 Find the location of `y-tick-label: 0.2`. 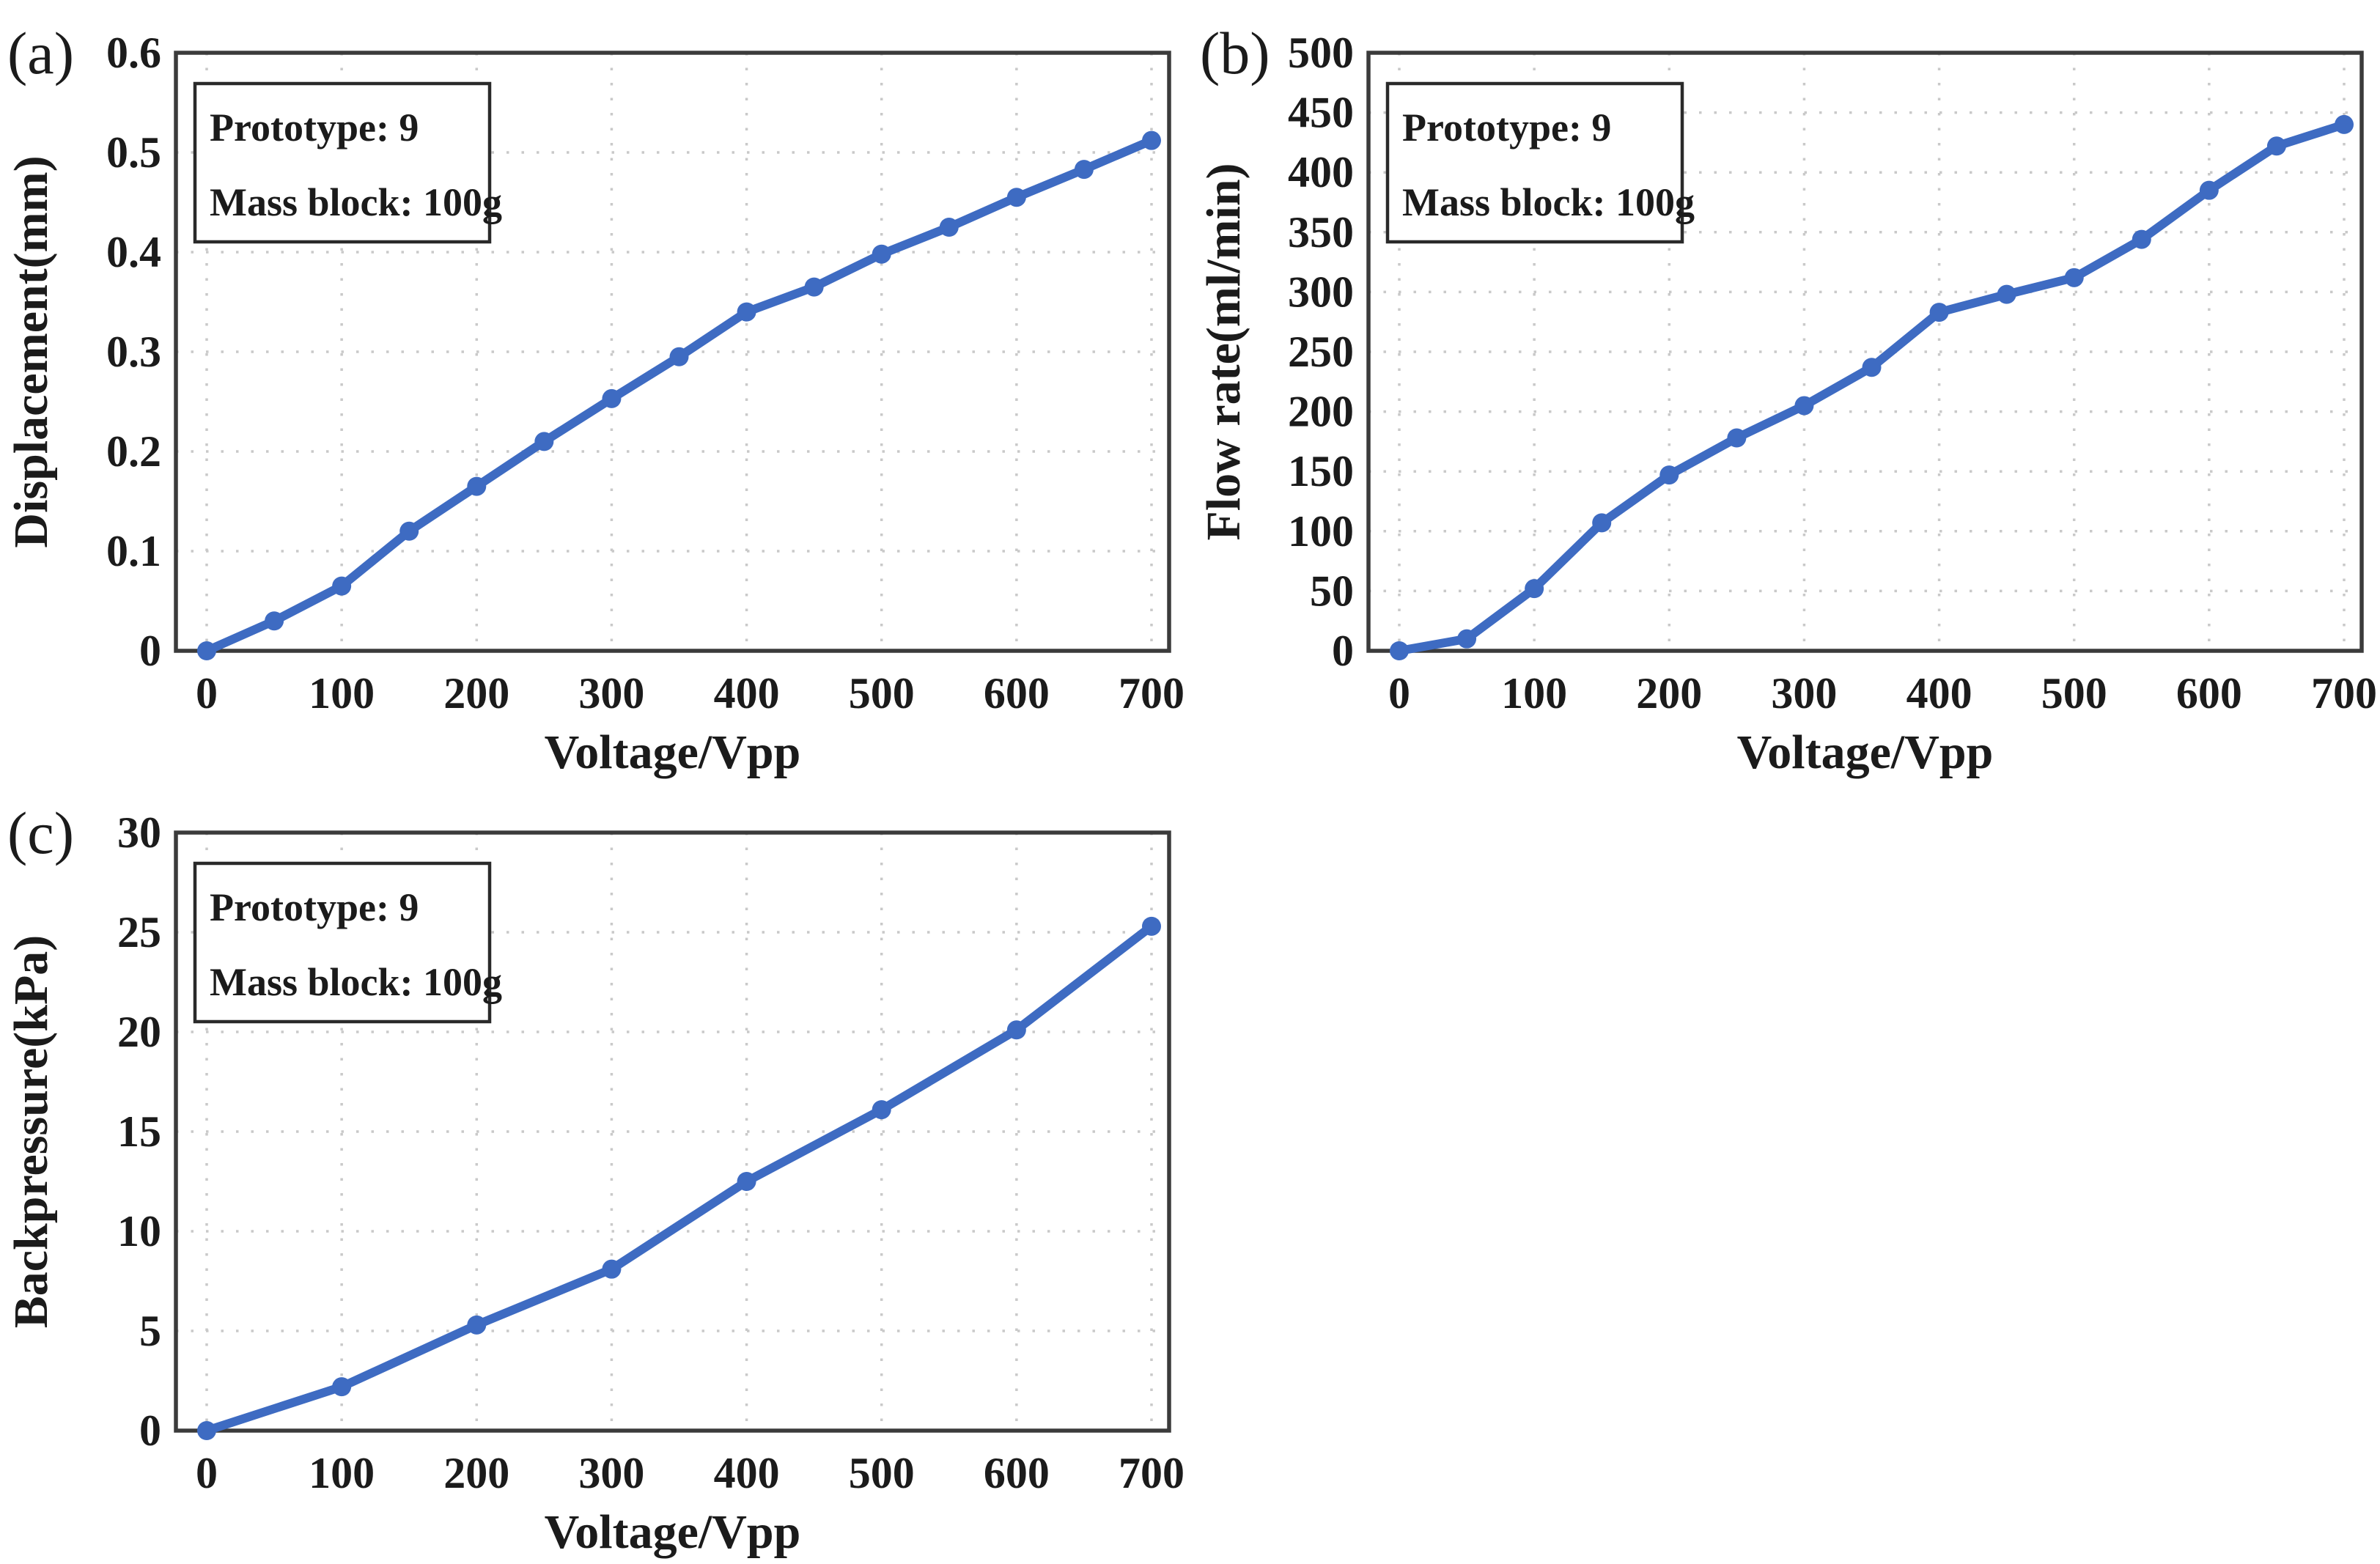

y-tick-label: 0.2 is located at coordinates (133, 452).